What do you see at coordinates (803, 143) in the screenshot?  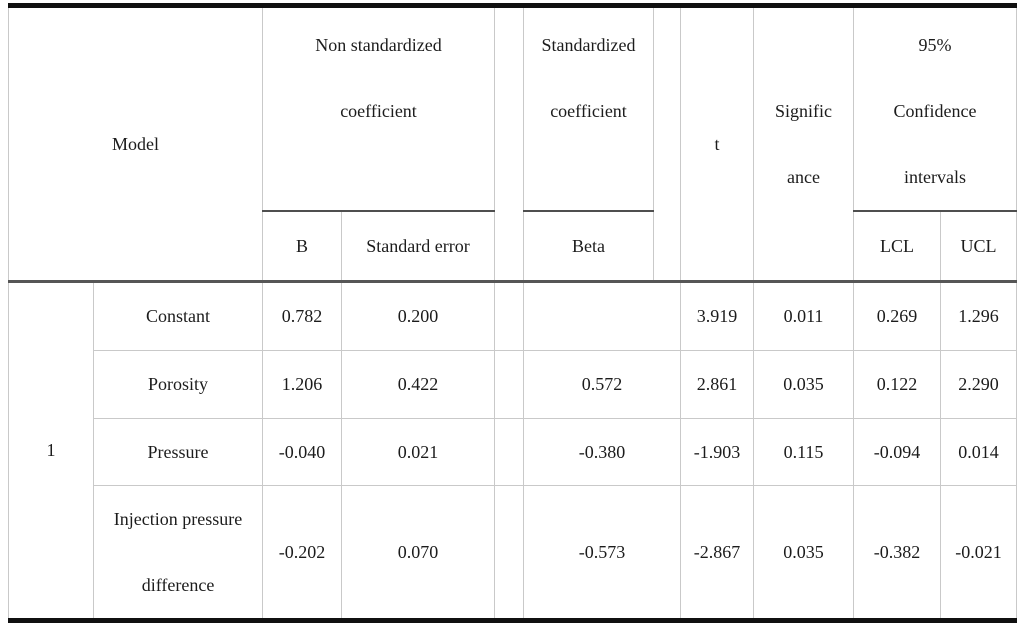 I see `header-significance: Signific ance` at bounding box center [803, 143].